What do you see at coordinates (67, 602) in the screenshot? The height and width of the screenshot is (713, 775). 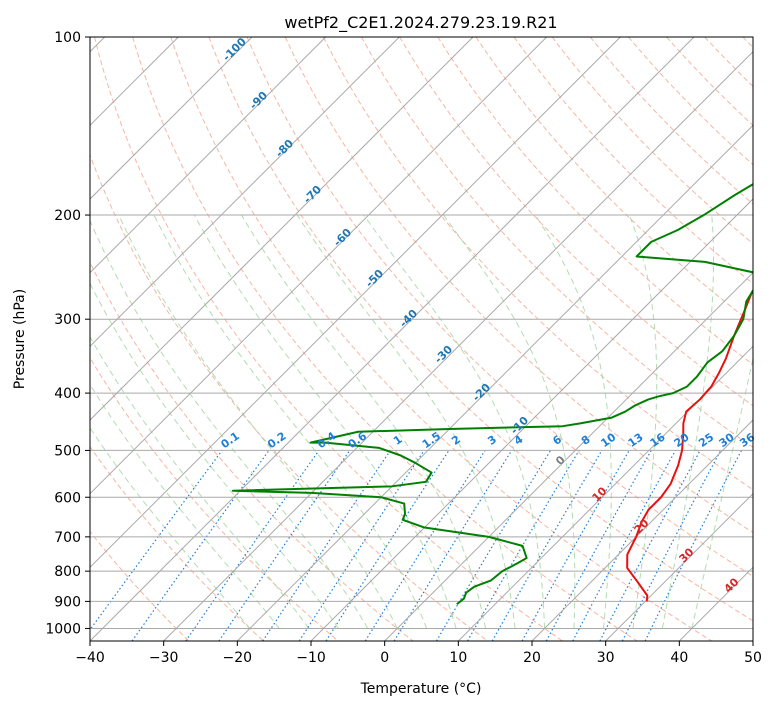 I see `y-tick-label: 900` at bounding box center [67, 602].